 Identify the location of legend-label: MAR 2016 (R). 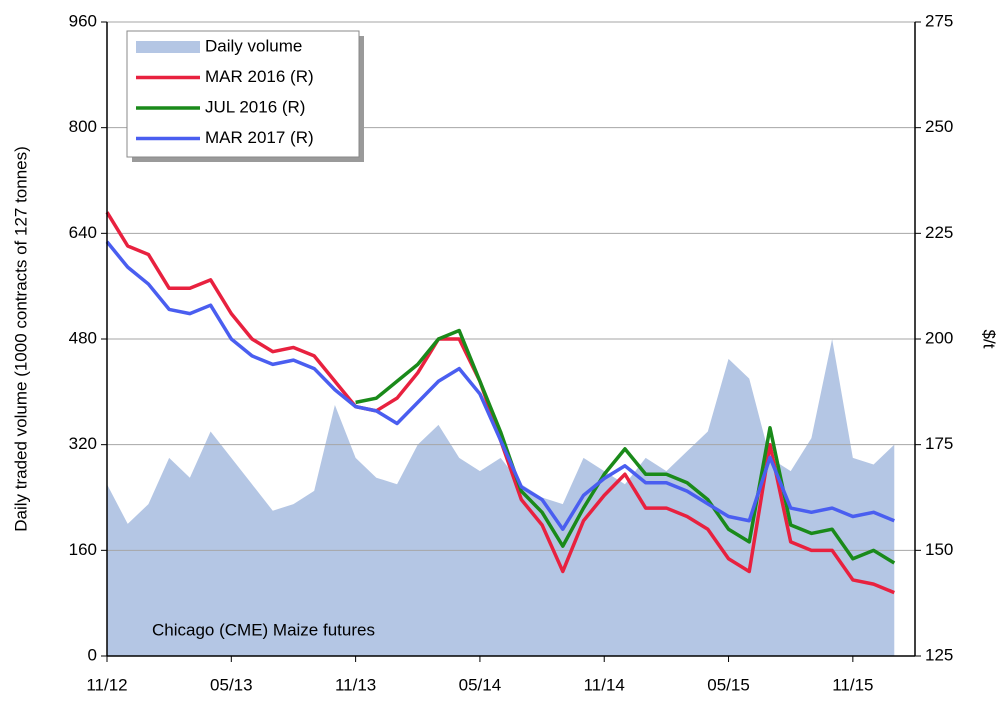
(259, 76).